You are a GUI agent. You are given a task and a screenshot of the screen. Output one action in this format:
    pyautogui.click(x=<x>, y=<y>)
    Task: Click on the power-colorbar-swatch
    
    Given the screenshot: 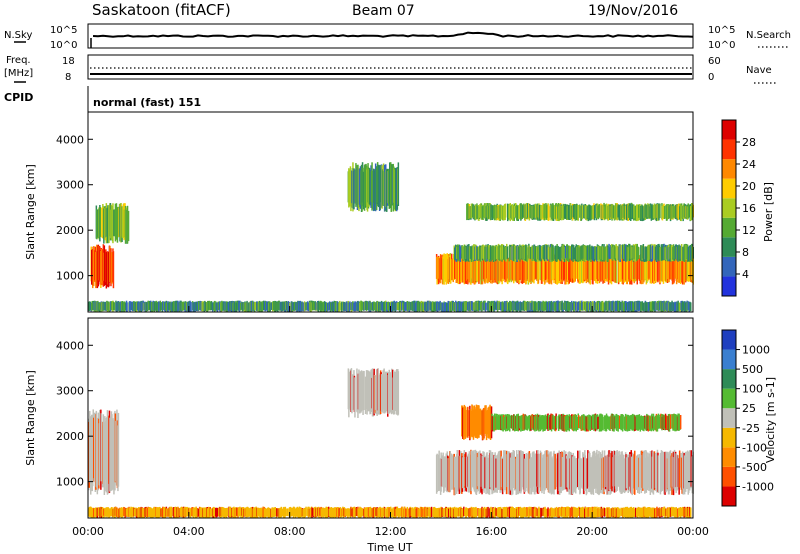 What is the action you would take?
    pyautogui.click(x=729, y=208)
    